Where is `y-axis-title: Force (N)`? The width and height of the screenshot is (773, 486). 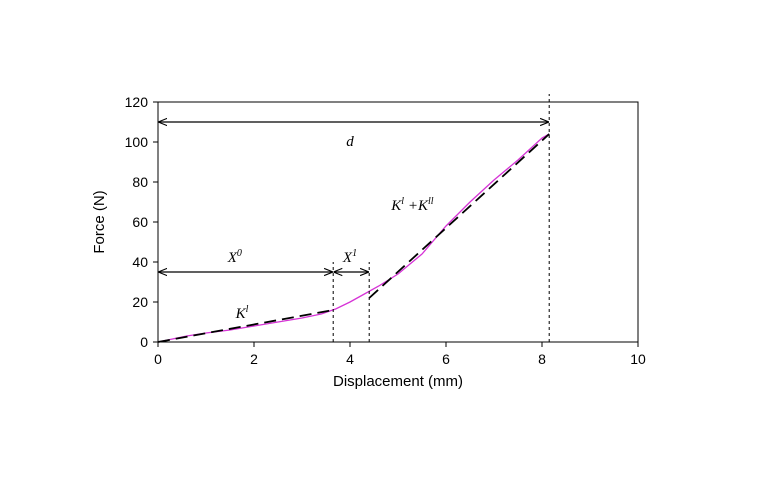
y-axis-title: Force (N) is located at coordinates (99, 221).